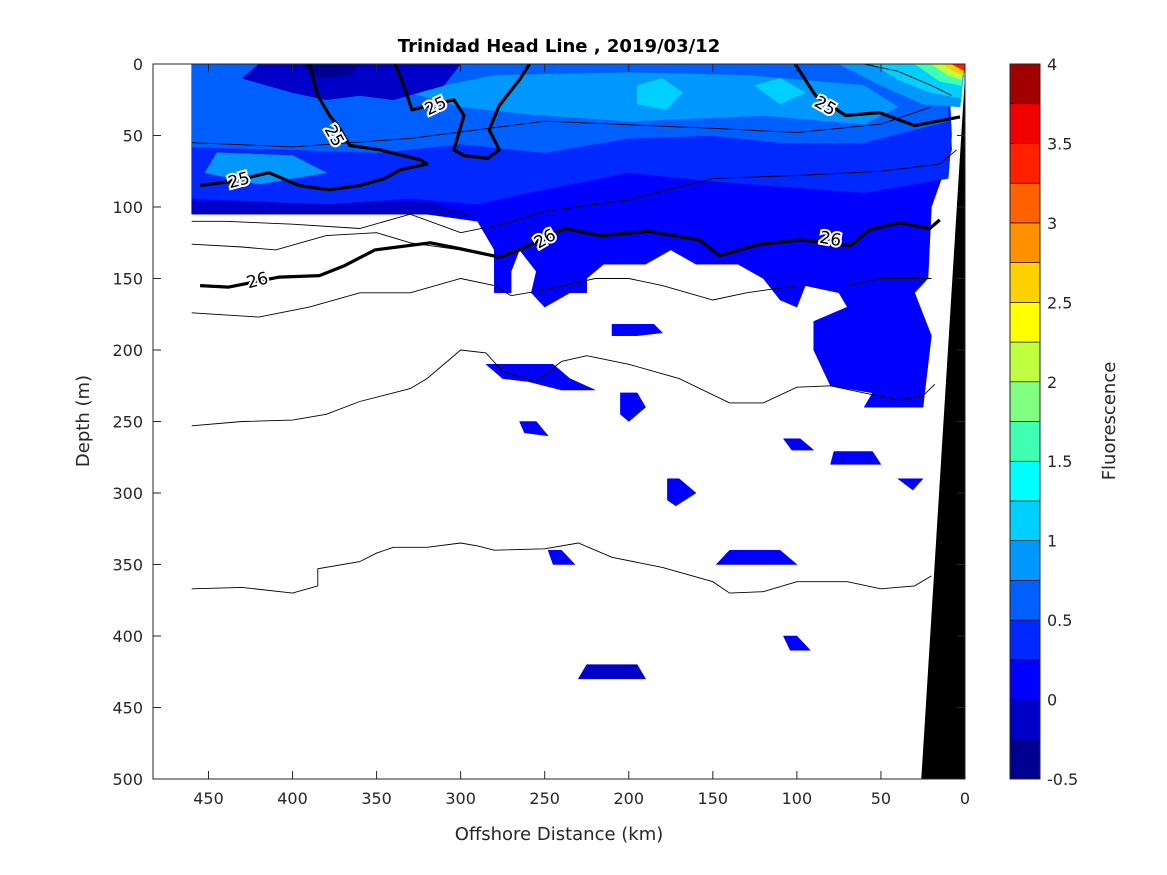 This screenshot has width=1167, height=875. What do you see at coordinates (1109, 421) in the screenshot?
I see `colorbar-label: Fluorescence` at bounding box center [1109, 421].